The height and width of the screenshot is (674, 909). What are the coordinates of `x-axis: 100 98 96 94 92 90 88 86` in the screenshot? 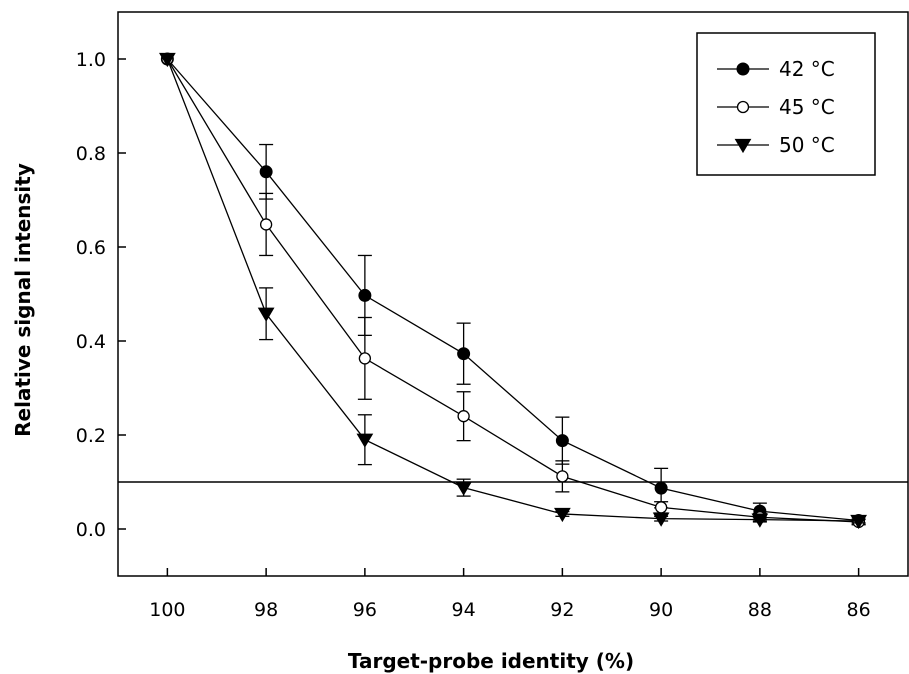 It's located at (510, 594).